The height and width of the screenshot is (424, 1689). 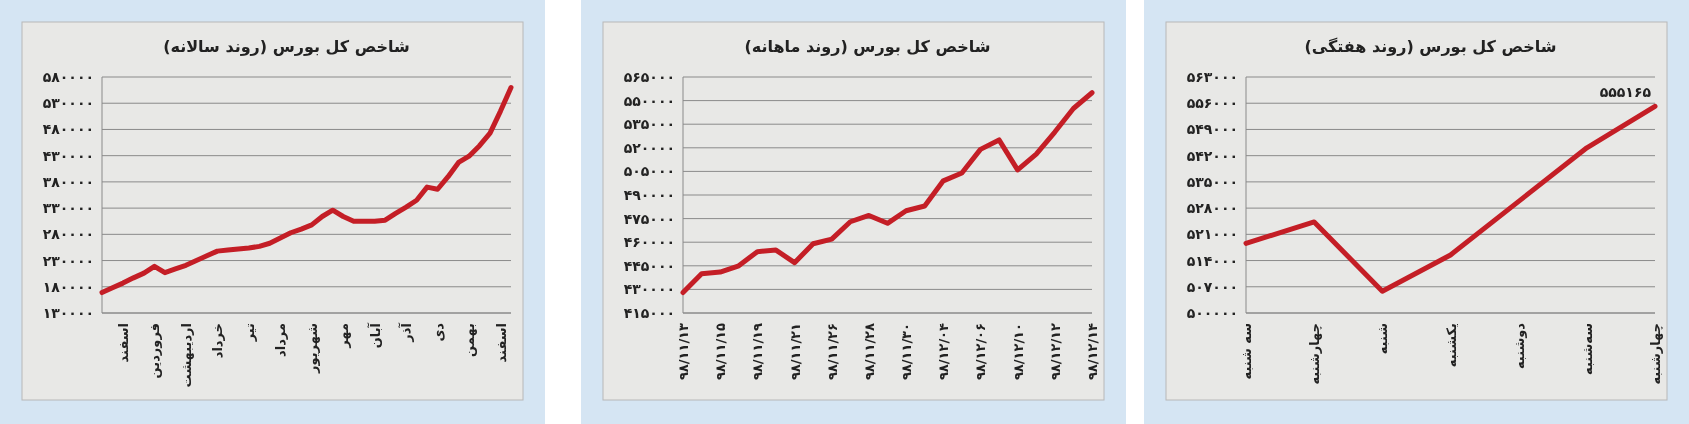 What do you see at coordinates (721, 351) in the screenshot?
I see `x-tick-label: ۹۸/۱۱/۱۵` at bounding box center [721, 351].